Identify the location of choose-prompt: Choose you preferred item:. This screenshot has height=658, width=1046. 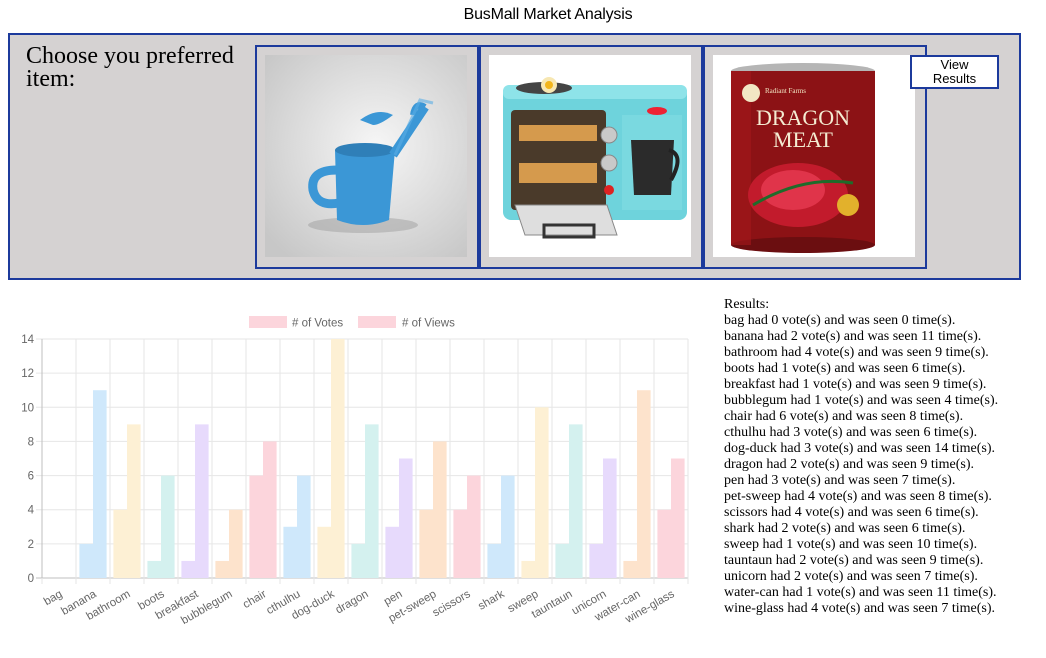
(130, 67).